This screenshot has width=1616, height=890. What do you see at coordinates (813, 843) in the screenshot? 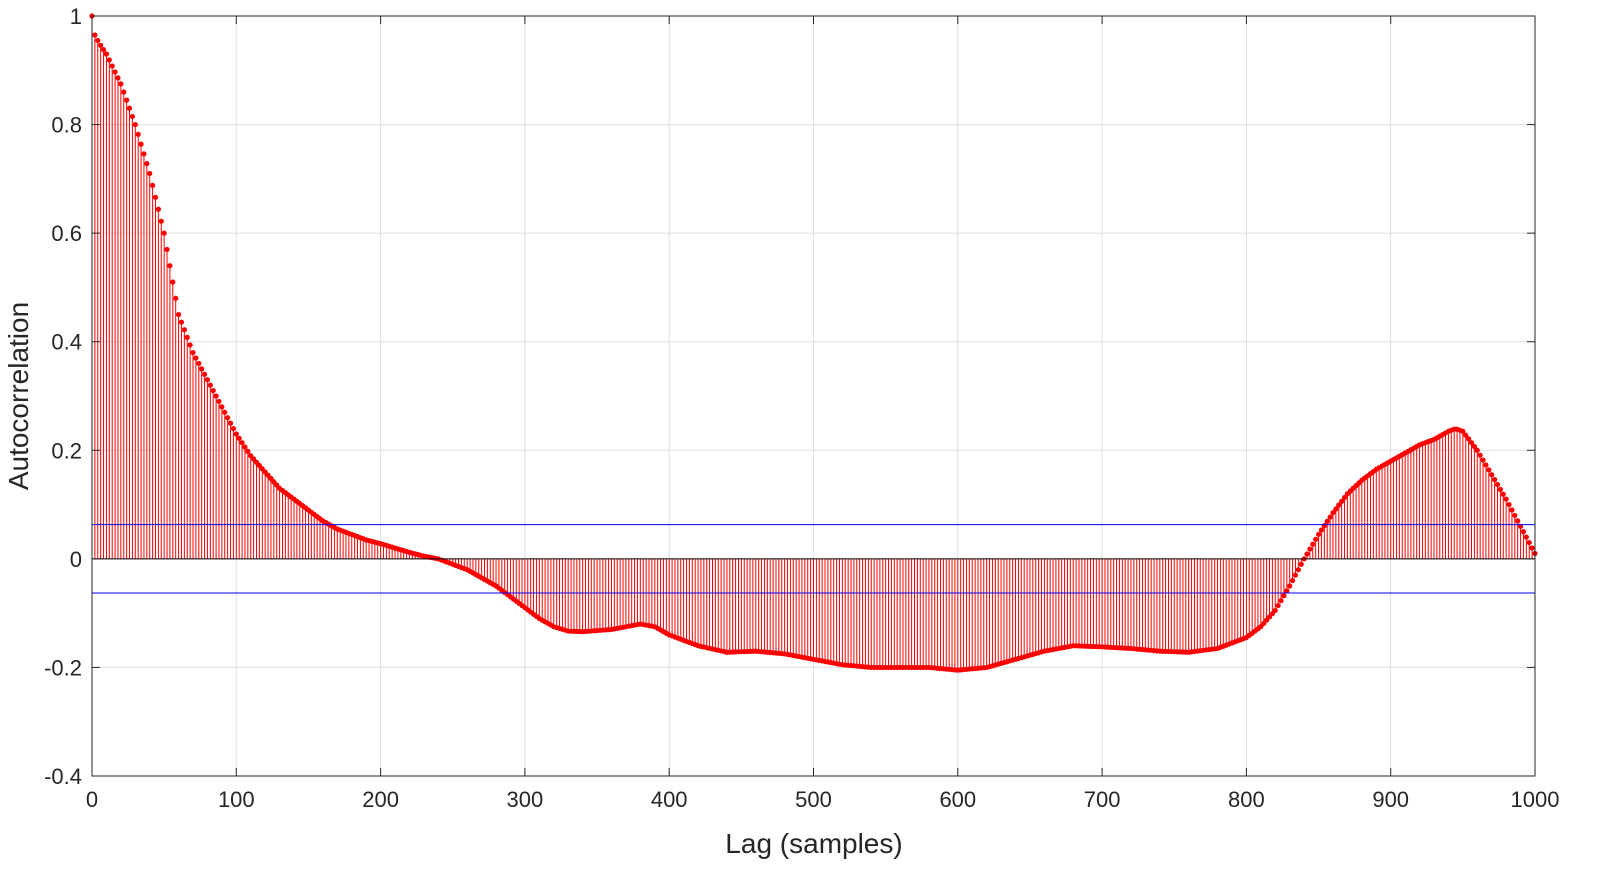
I see `x-axis-title: Lag (samples)` at bounding box center [813, 843].